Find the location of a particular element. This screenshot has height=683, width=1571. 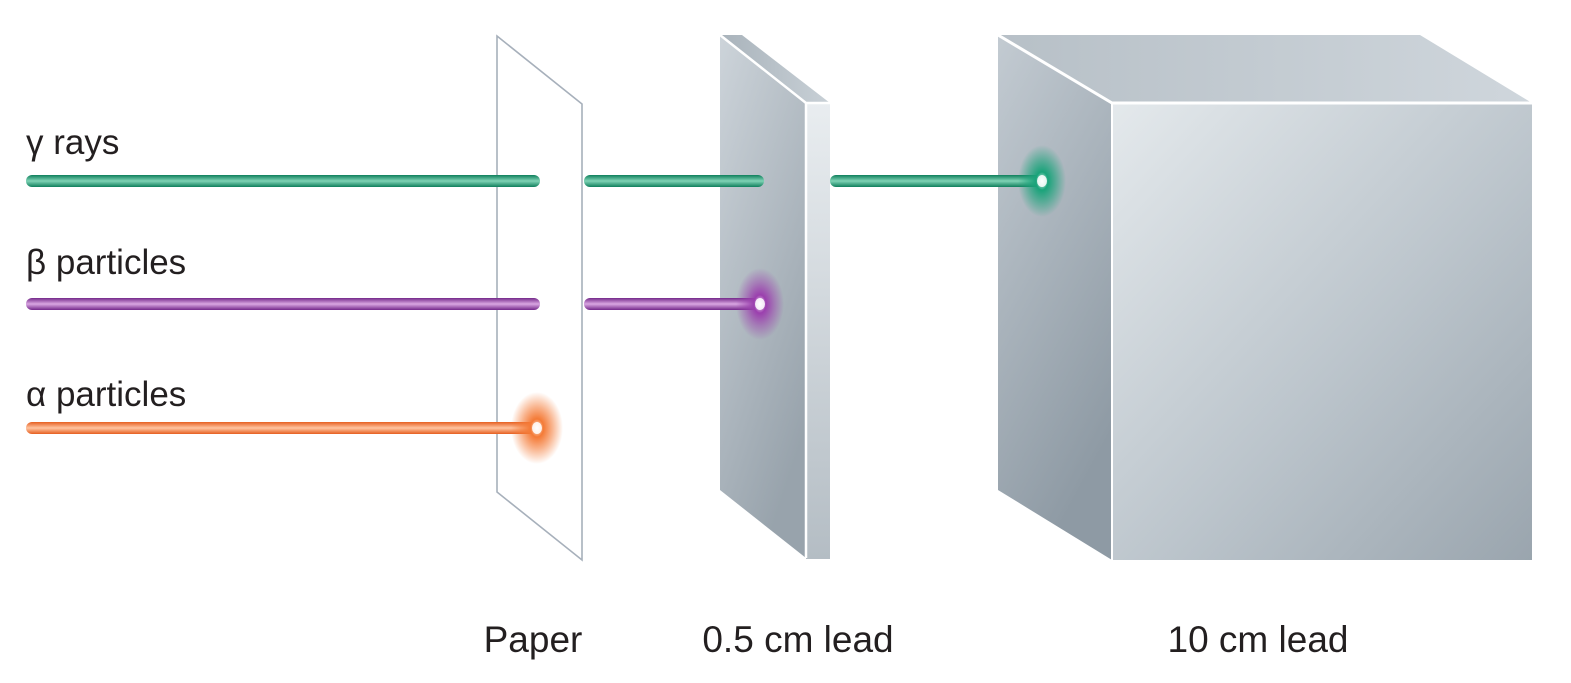

alpha-impact-core is located at coordinates (537, 428).